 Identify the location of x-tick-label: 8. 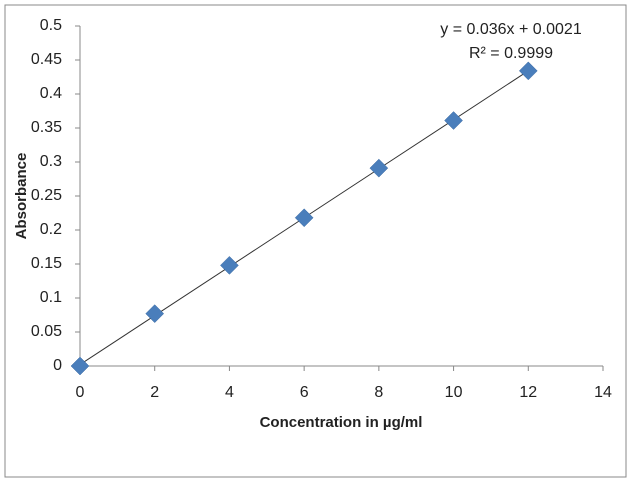
(378, 392).